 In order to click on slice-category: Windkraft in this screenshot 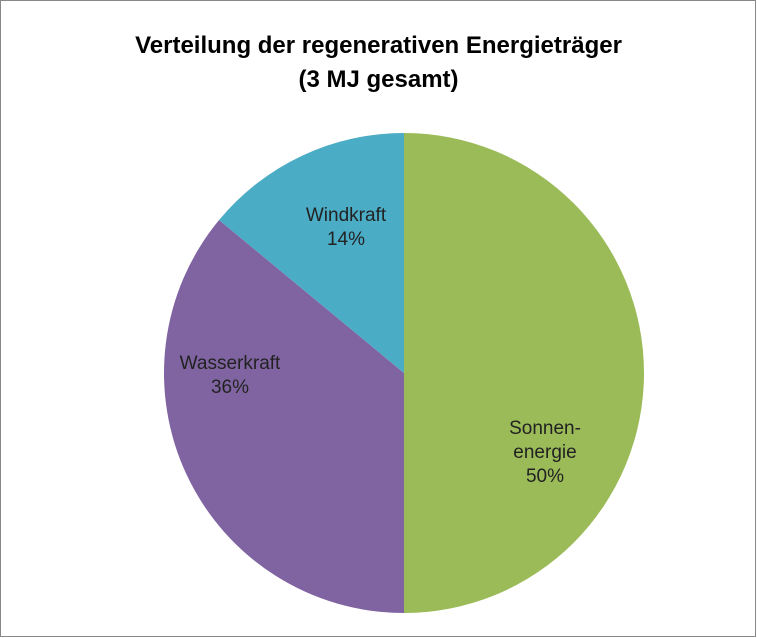, I will do `click(346, 215)`.